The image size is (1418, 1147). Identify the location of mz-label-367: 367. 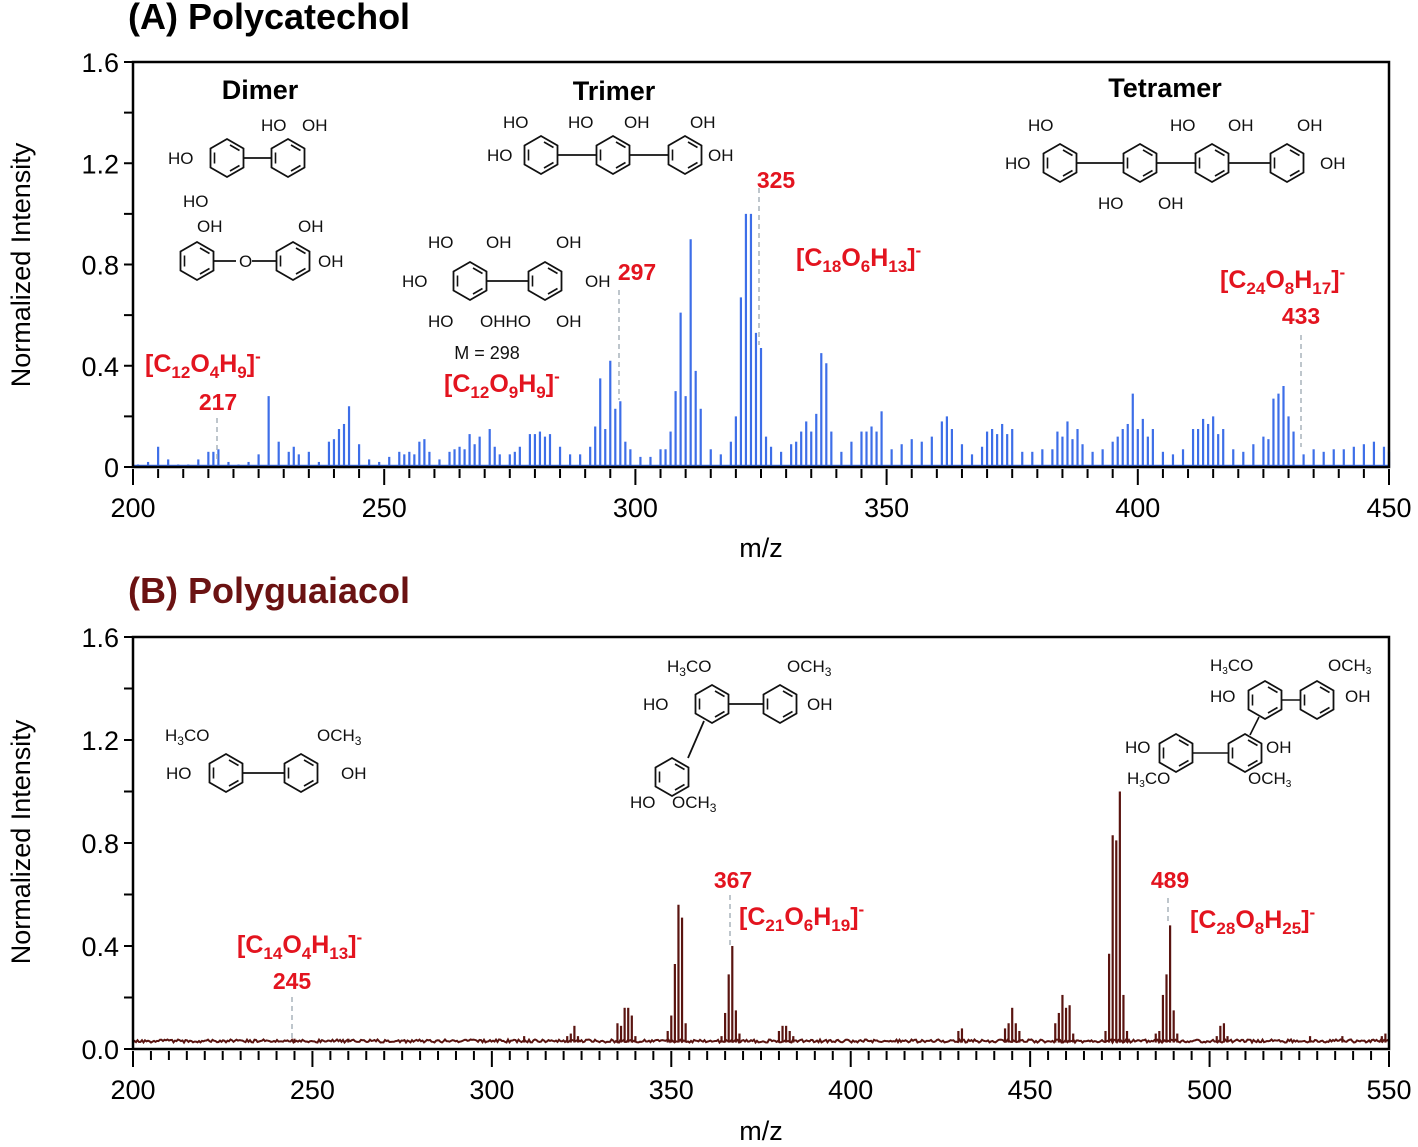
(733, 880).